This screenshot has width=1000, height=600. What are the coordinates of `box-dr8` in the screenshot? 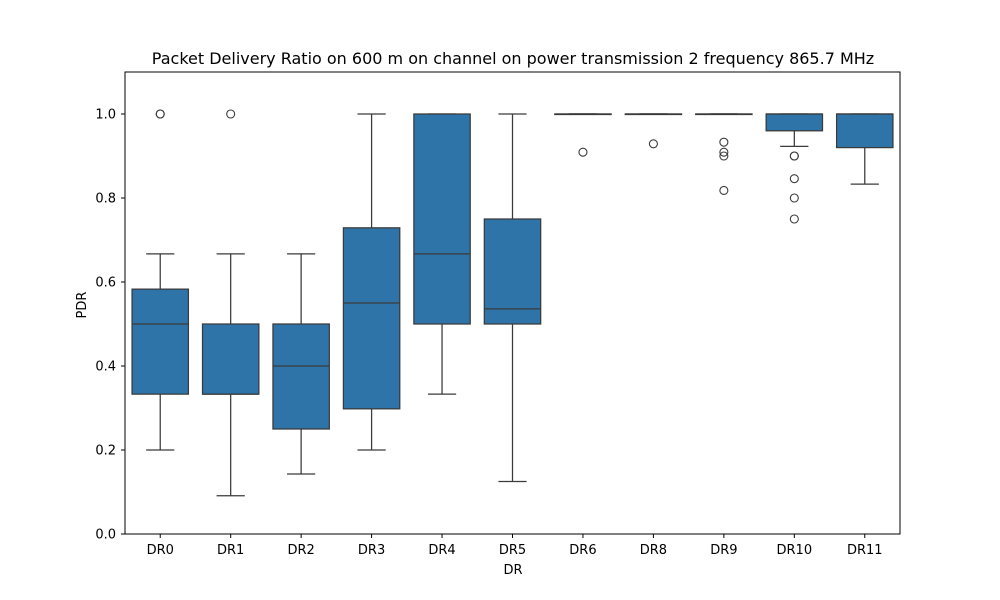 It's located at (653, 131).